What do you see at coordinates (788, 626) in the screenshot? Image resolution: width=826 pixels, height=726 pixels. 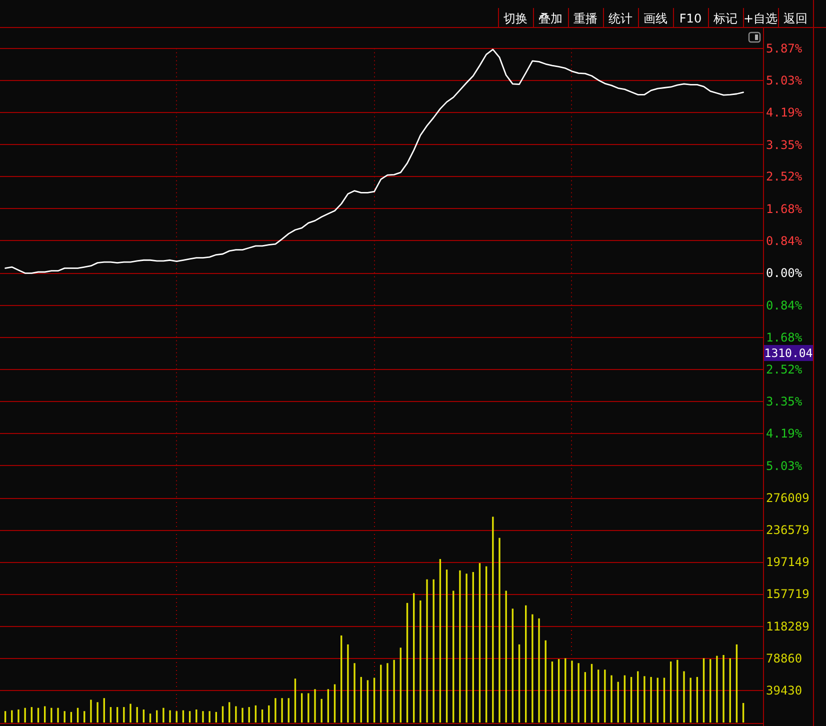 I see `y-tick-label: 118289` at bounding box center [788, 626].